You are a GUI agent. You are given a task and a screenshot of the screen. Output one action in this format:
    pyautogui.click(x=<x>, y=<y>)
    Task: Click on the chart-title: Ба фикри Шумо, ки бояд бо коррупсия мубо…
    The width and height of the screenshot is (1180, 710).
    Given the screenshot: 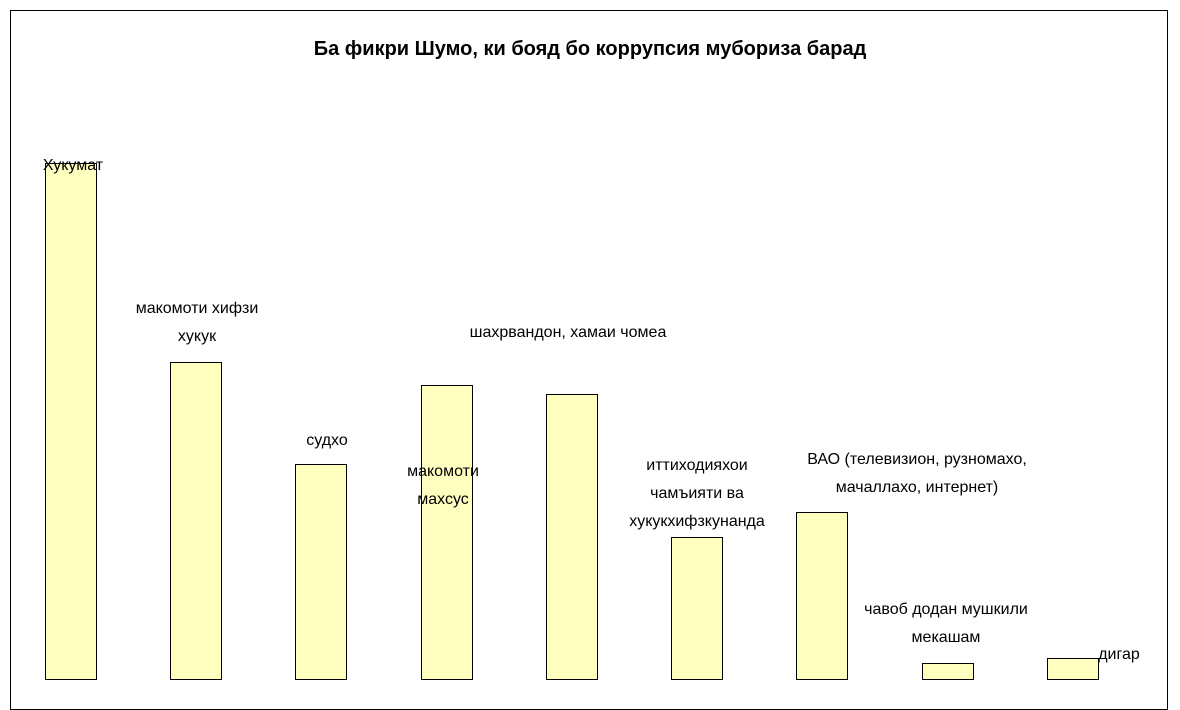 What is the action you would take?
    pyautogui.click(x=590, y=49)
    